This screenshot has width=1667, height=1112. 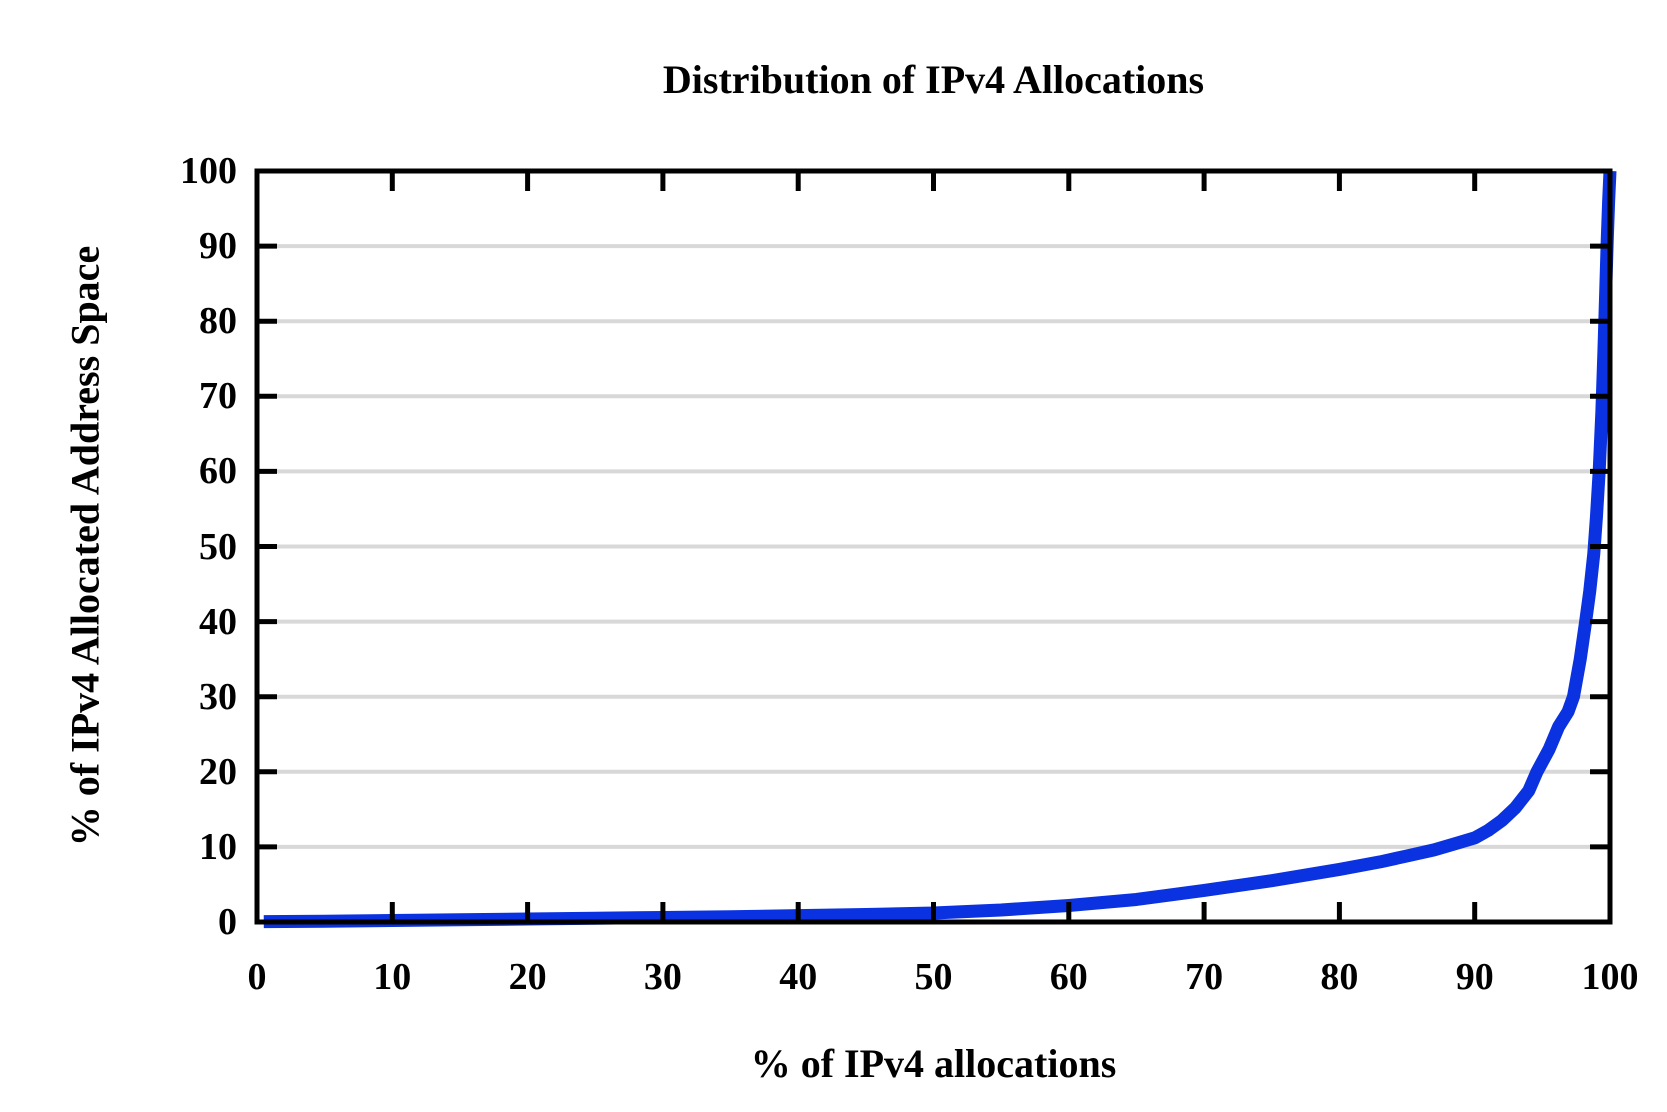 What do you see at coordinates (218, 771) in the screenshot?
I see `y-tick-label-20: 20` at bounding box center [218, 771].